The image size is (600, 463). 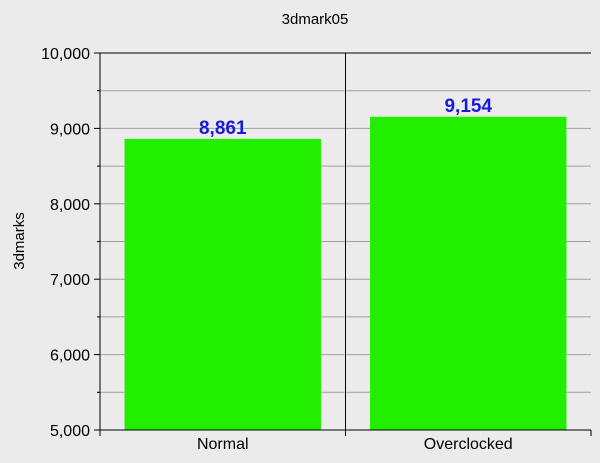 I want to click on data-label: 8,861, so click(x=223, y=128).